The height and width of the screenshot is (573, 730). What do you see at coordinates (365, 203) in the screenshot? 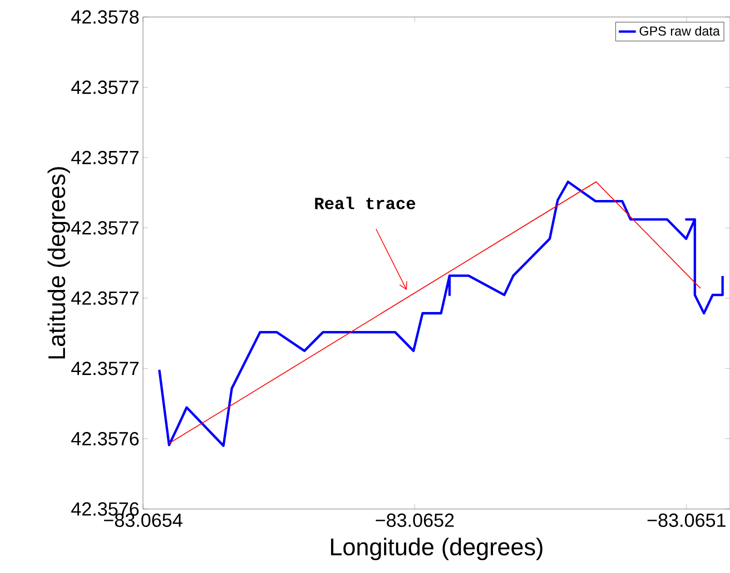
I see `annotation: Real trace` at bounding box center [365, 203].